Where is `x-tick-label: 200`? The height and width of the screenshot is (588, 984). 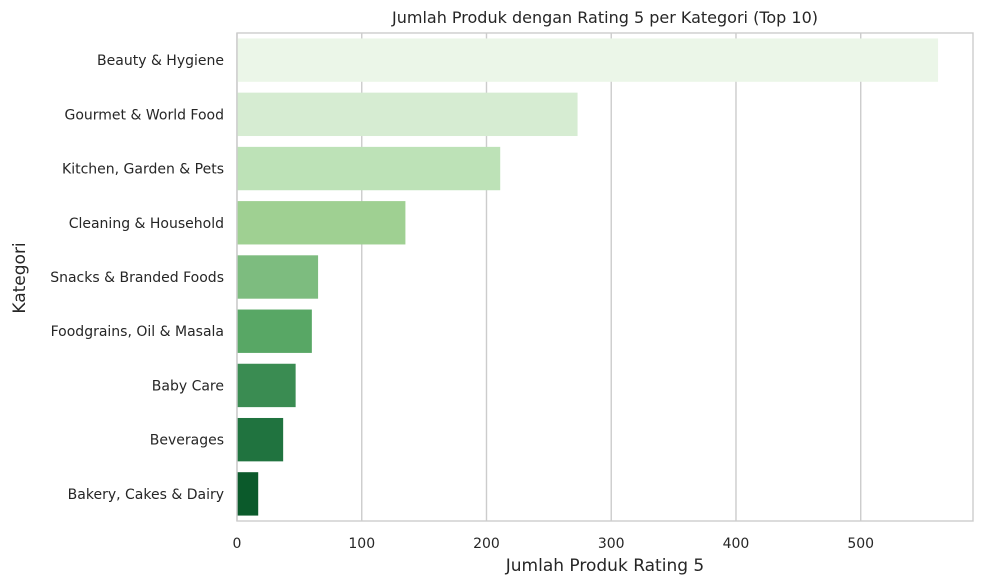 x-tick-label: 200 is located at coordinates (486, 544).